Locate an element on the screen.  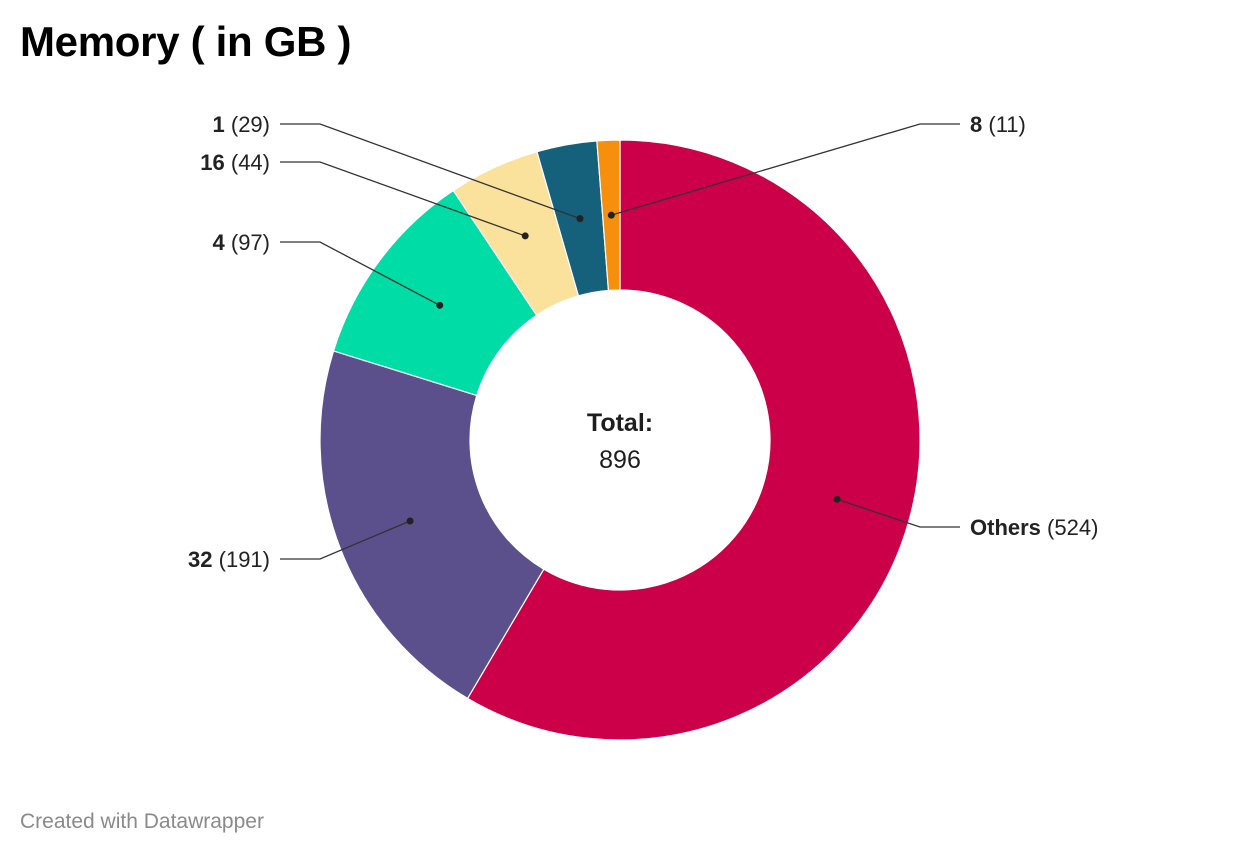
slice-label-32: 32 (191) is located at coordinates (229, 559).